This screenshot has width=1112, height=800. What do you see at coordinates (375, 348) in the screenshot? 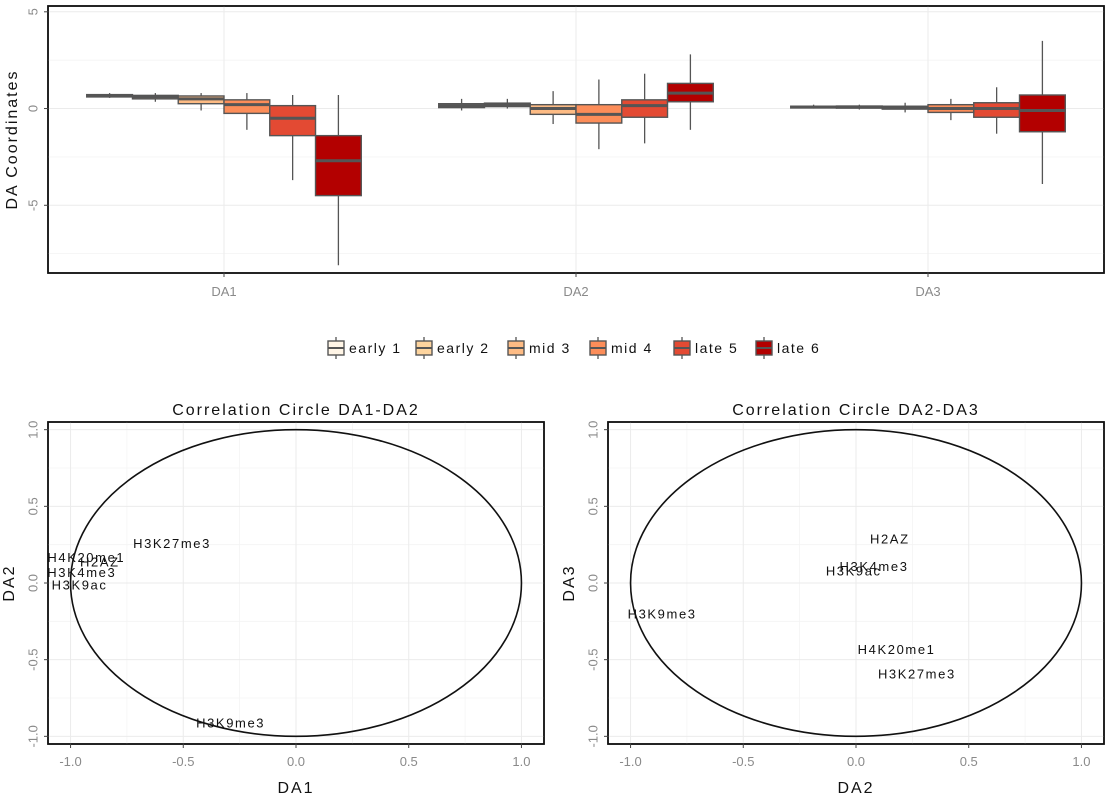
I see `legend-label: early 1` at bounding box center [375, 348].